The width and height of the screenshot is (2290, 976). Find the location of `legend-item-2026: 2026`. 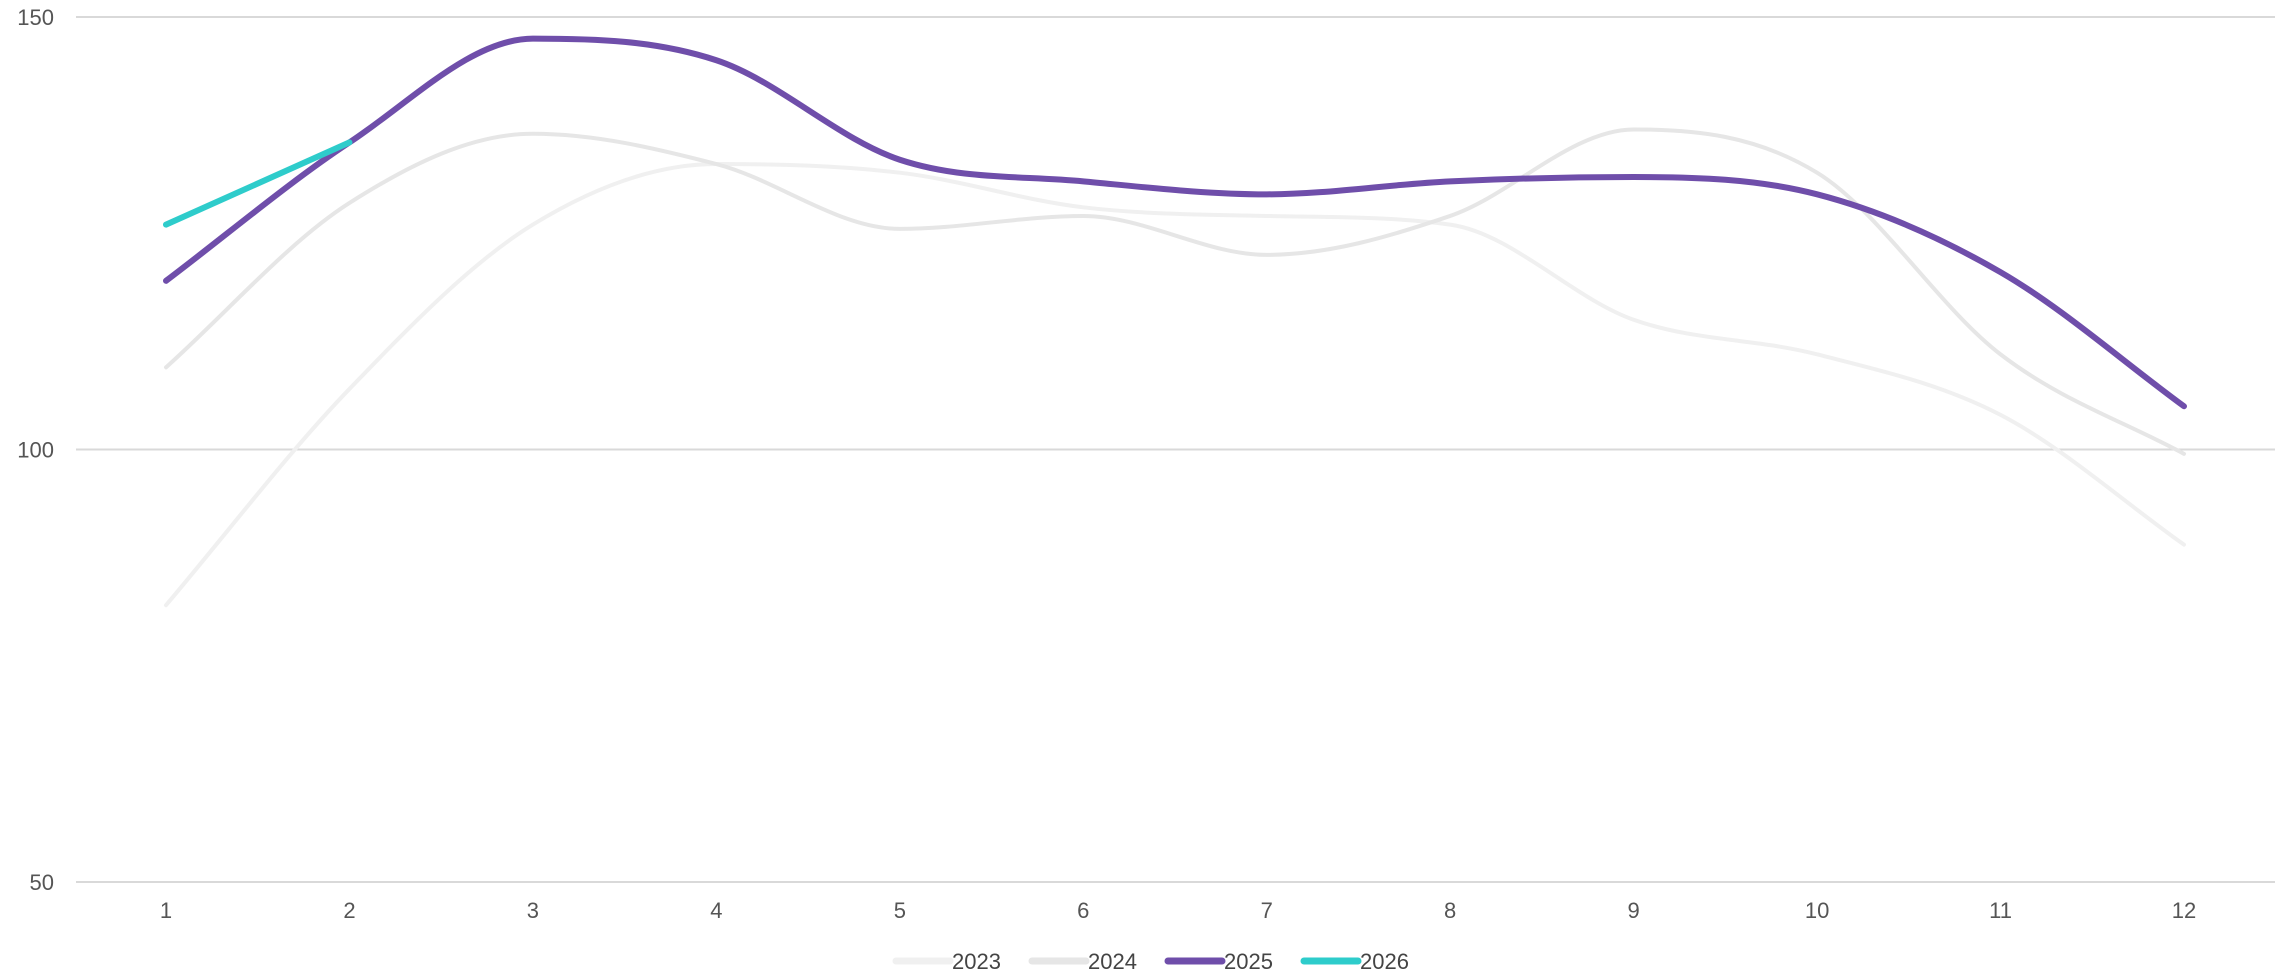

legend-item-2026: 2026 is located at coordinates (1354, 961).